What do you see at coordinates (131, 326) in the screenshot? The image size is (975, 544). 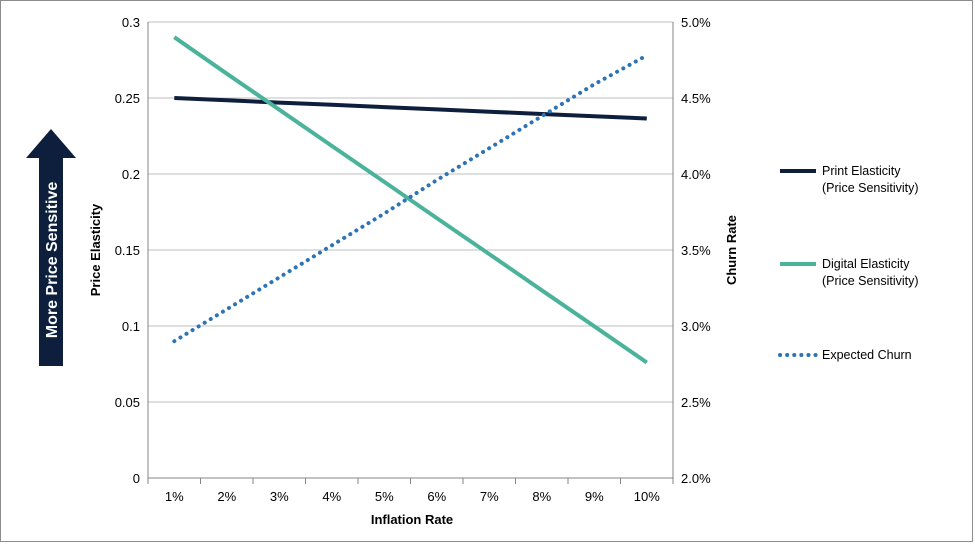 I see `y-tick-label: 0.1` at bounding box center [131, 326].